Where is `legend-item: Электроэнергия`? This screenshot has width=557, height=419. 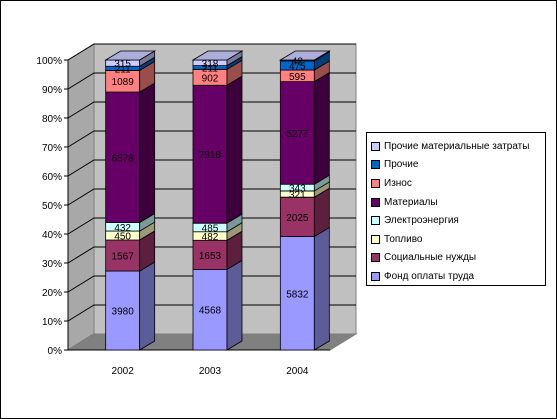
legend-item: Электроэнергия is located at coordinates (456, 220).